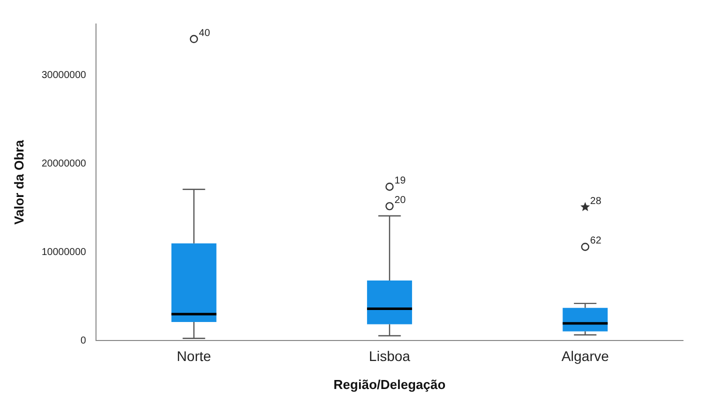 The image size is (701, 405). What do you see at coordinates (585, 356) in the screenshot?
I see `x-tick-label: Algarve` at bounding box center [585, 356].